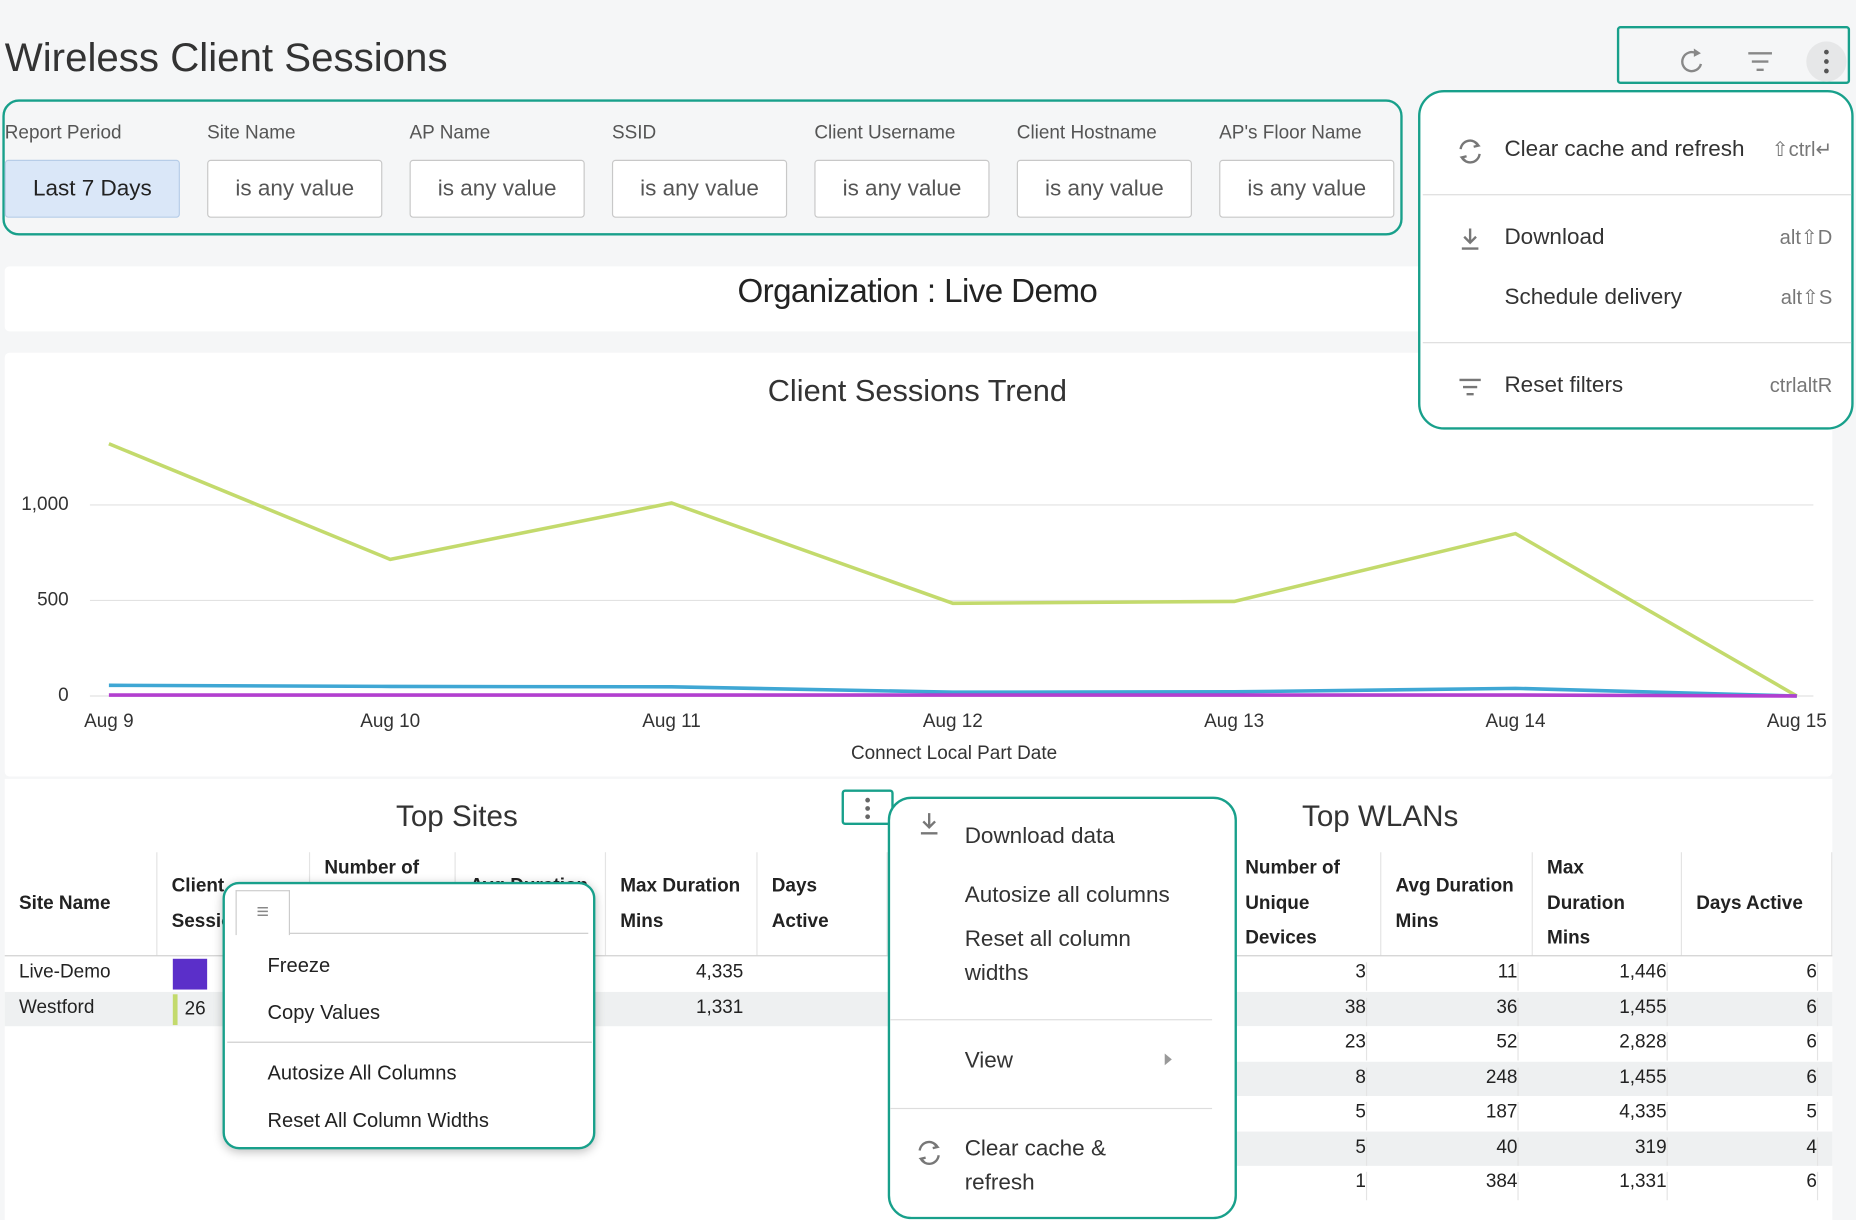 This screenshot has height=1220, width=1856. I want to click on menu-item: Reset filters, so click(1564, 385).